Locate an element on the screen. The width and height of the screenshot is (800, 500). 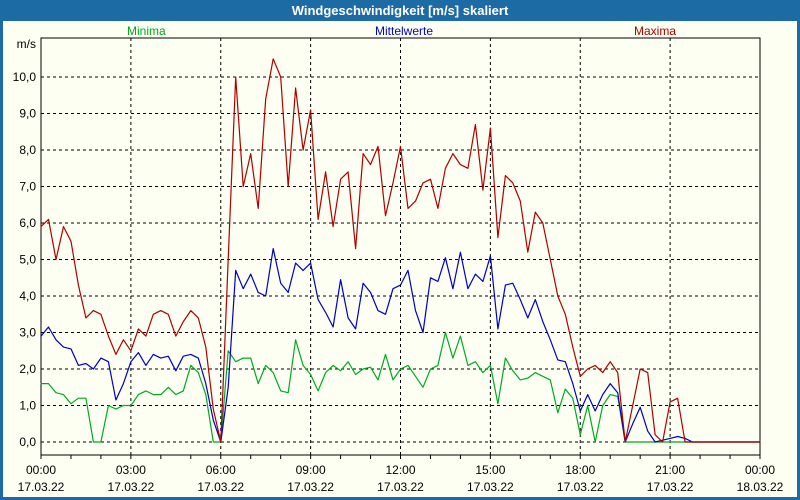
x-tick-time-label: 03:00 is located at coordinates (131, 470).